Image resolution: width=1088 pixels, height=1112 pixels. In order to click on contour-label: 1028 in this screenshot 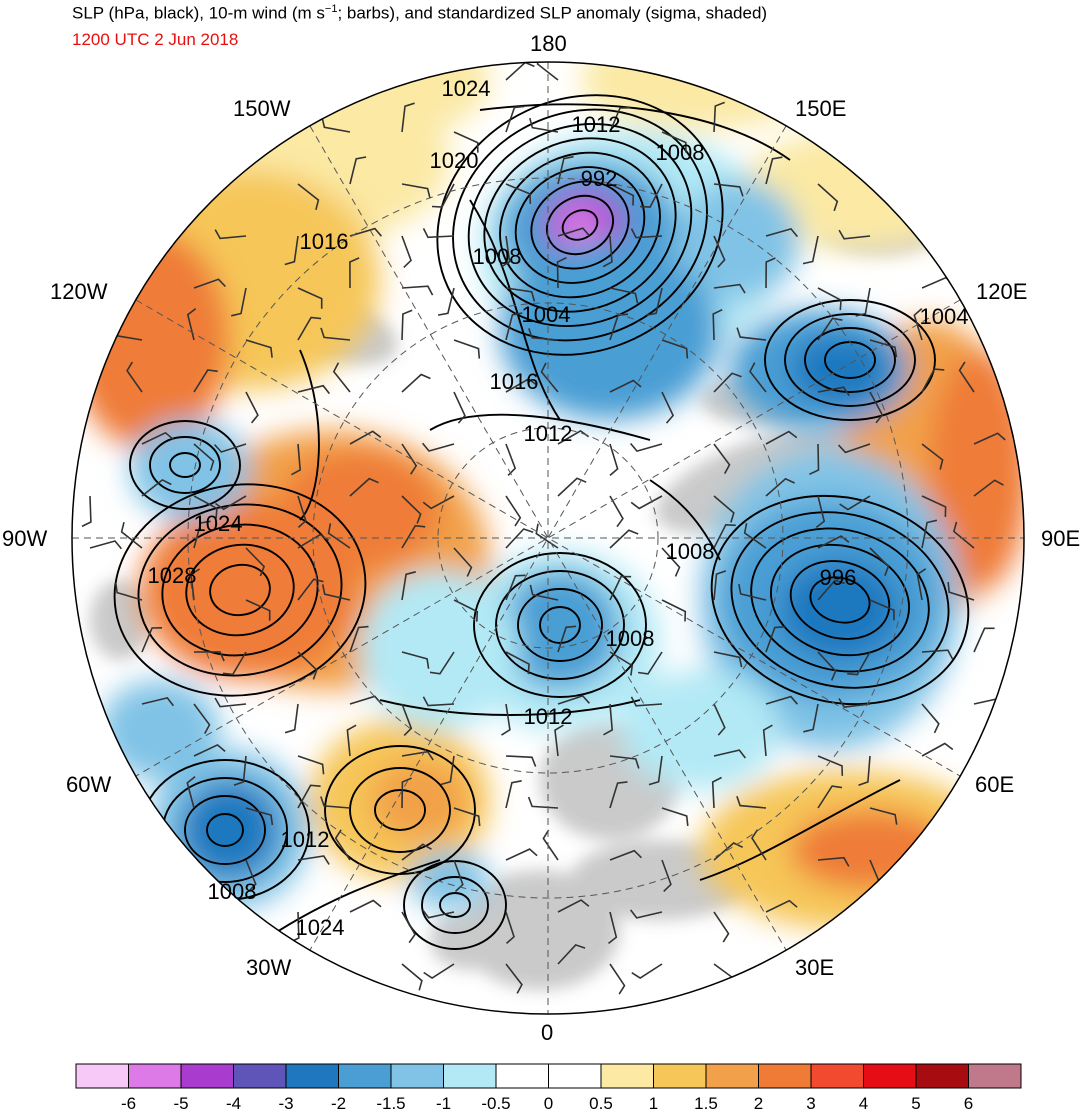, I will do `click(172, 575)`.